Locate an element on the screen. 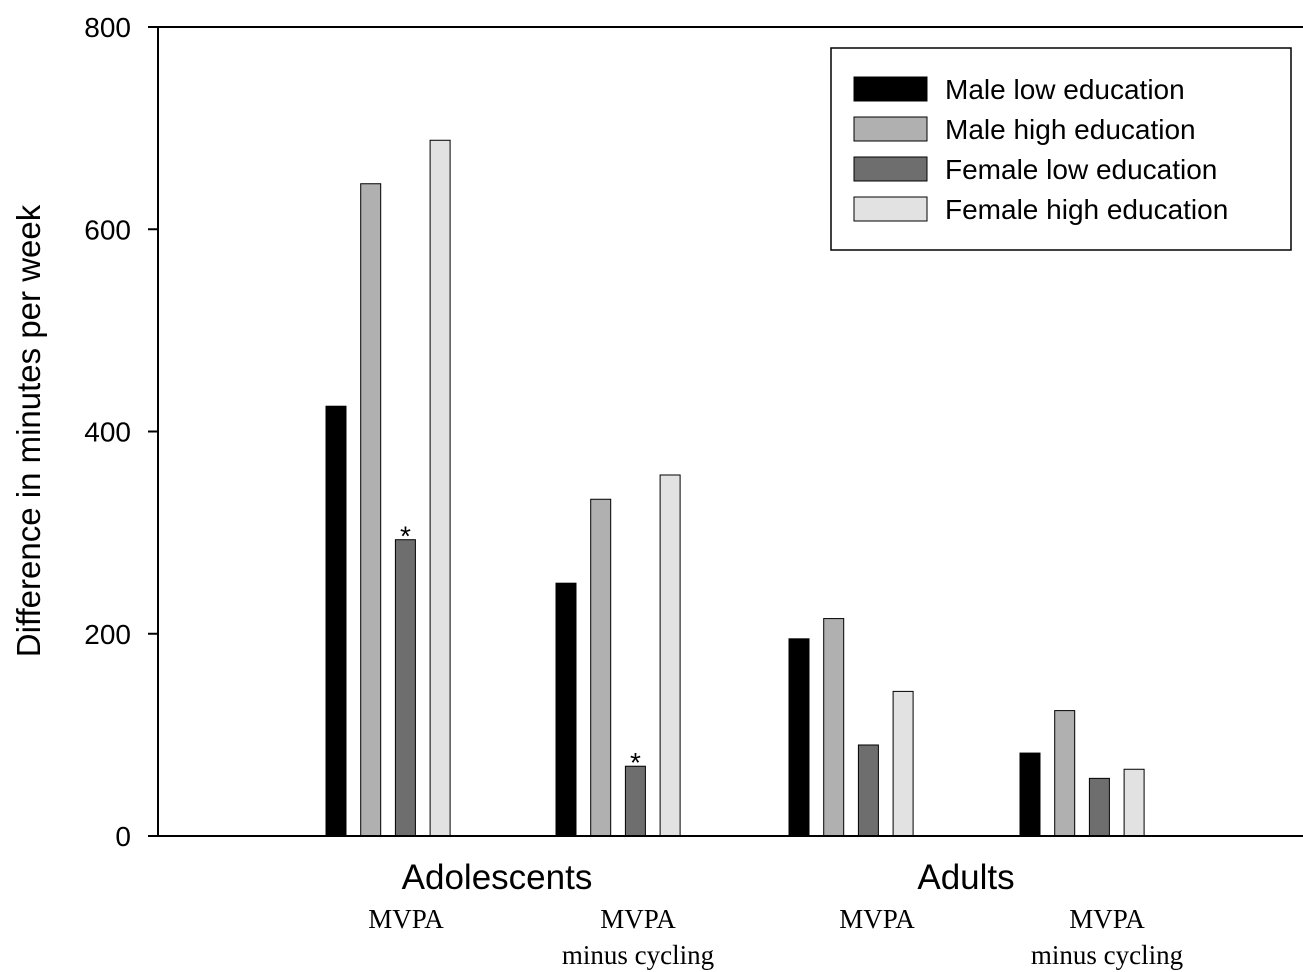  y-tick-label: 200 is located at coordinates (107, 634).